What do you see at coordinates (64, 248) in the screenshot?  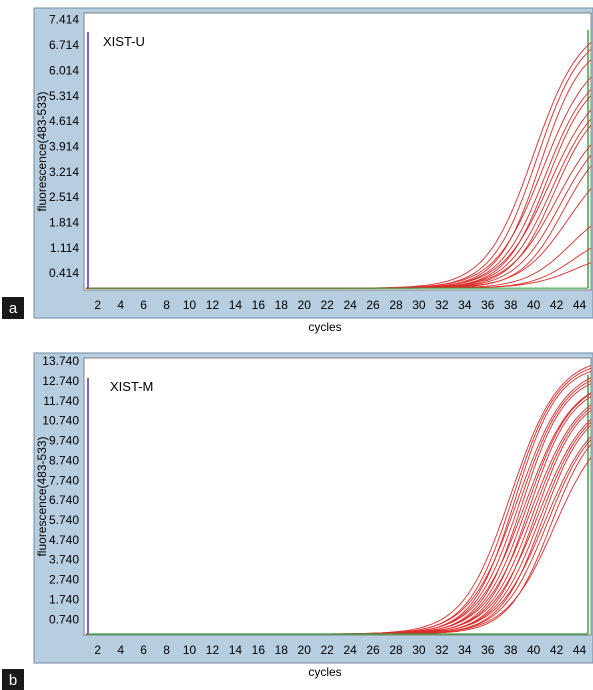 I see `y-tick-label: 1.114` at bounding box center [64, 248].